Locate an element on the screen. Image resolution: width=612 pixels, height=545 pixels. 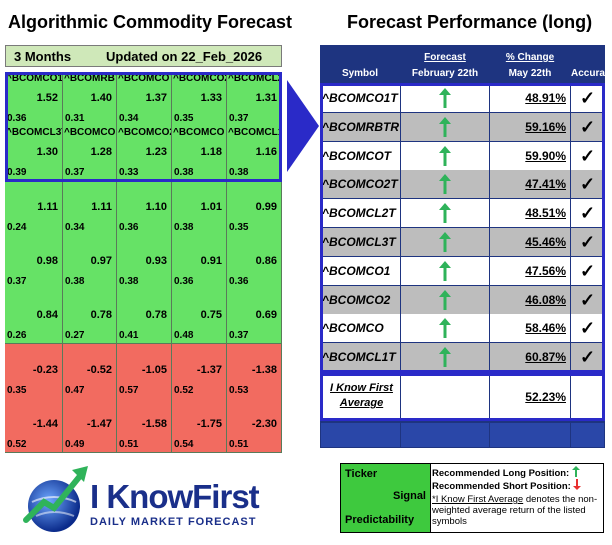
heatmap-cell: ^BCOMCOT 1.37 0.34 is located at coordinates (144, 99).